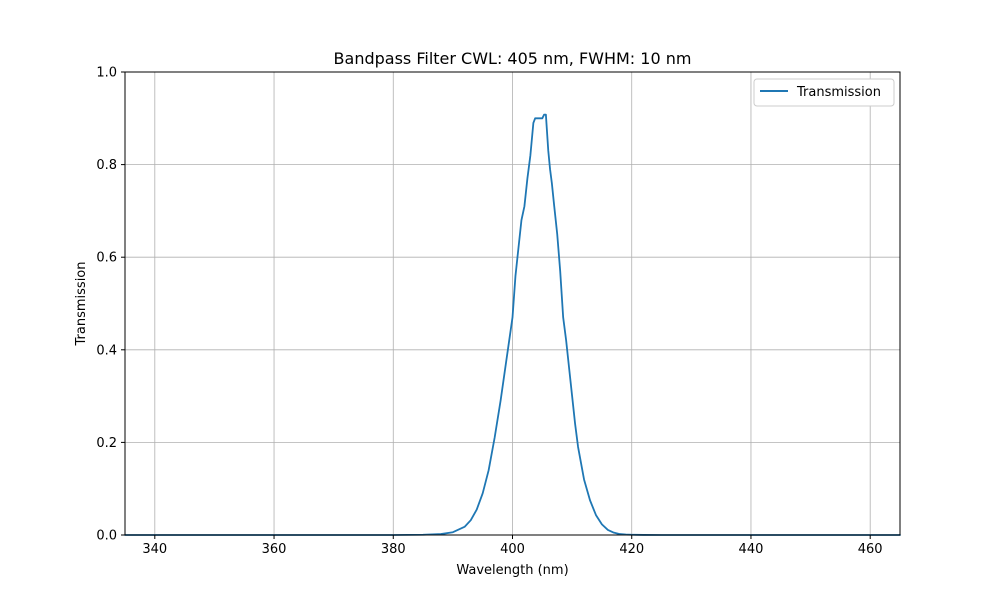 The height and width of the screenshot is (600, 1000). Describe the element at coordinates (106, 443) in the screenshot. I see `y-tick-label: 0.2` at that location.